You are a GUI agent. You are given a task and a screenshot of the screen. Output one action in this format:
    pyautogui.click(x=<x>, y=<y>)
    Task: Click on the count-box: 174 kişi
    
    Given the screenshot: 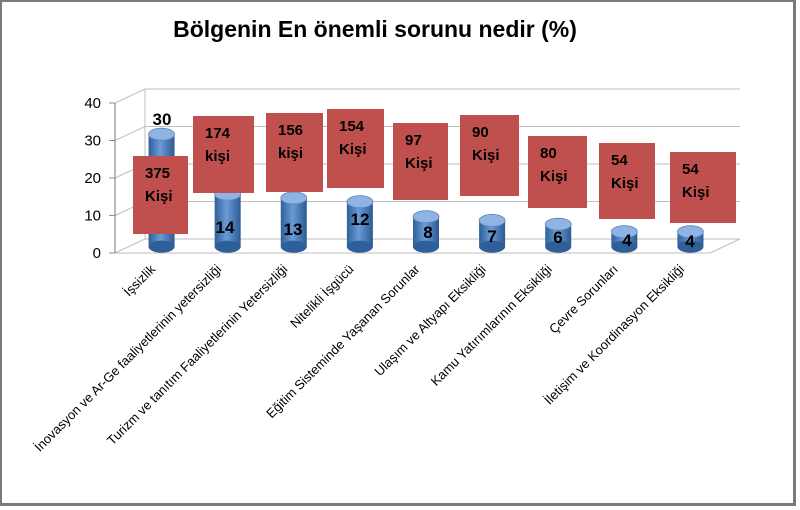 What is the action you would take?
    pyautogui.click(x=223, y=154)
    